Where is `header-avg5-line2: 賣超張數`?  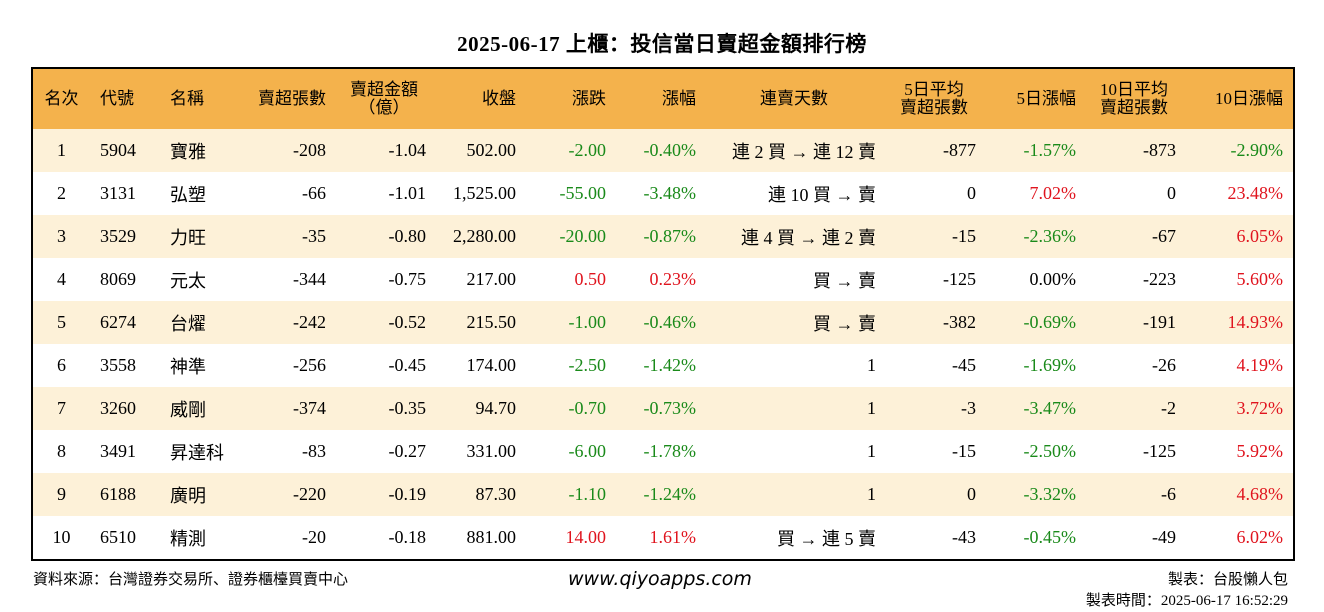 header-avg5-line2: 賣超張數 is located at coordinates (934, 107).